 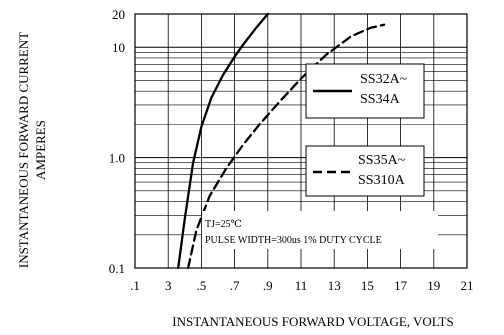 What do you see at coordinates (367, 285) in the screenshot?
I see `x-tick-label: 15` at bounding box center [367, 285].